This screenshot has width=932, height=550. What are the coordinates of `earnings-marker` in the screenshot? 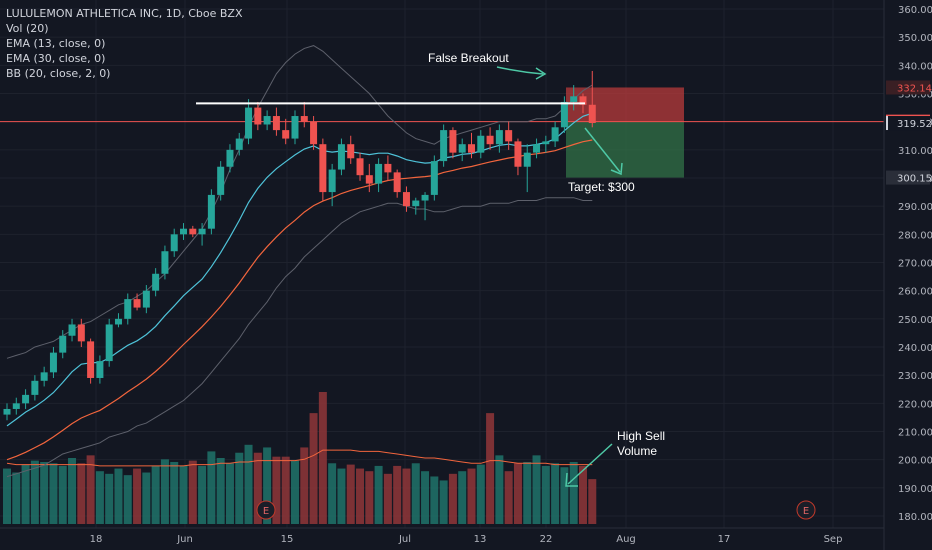 It's located at (266, 510).